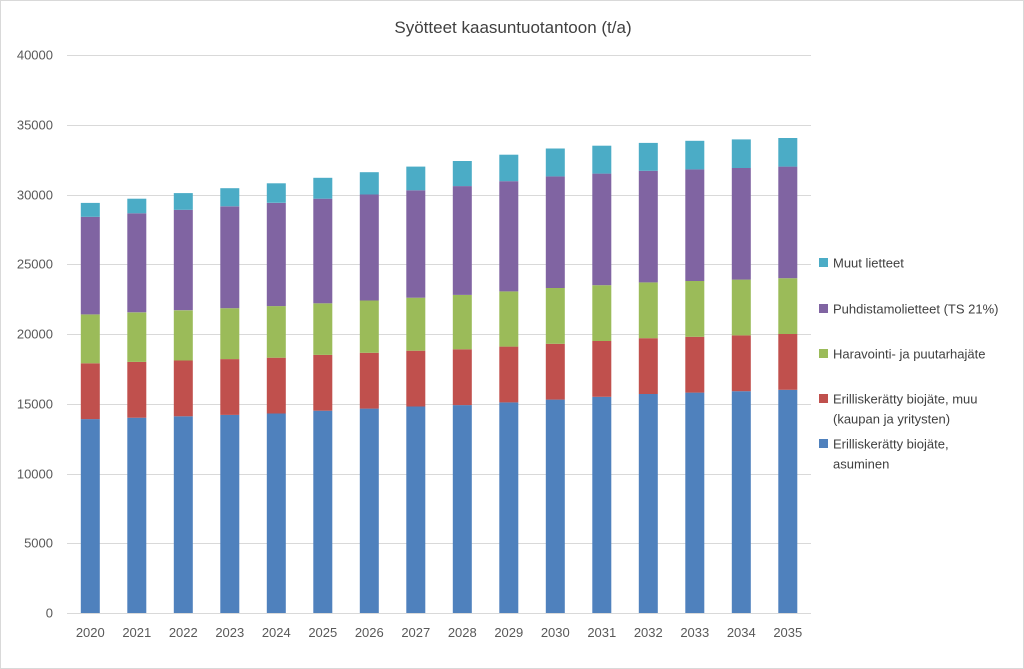  I want to click on y-tick-label: 10000, so click(35, 474).